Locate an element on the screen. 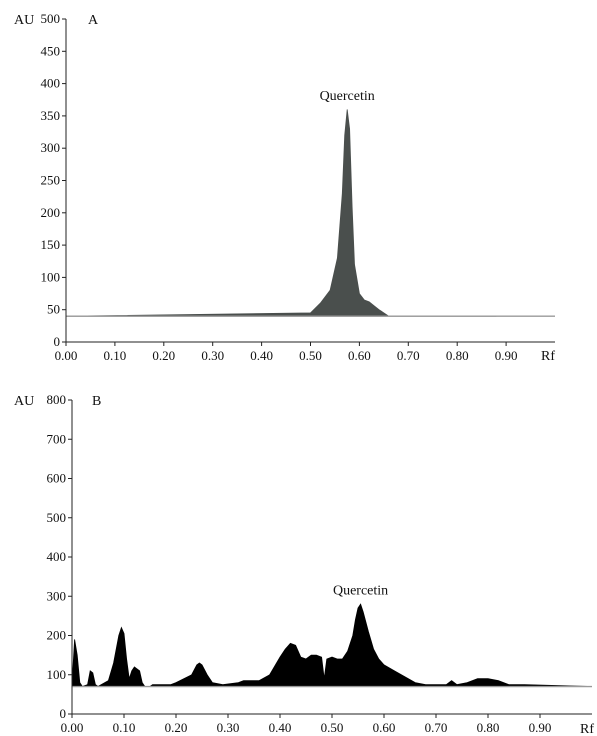 The width and height of the screenshot is (597, 736). y-tick-label: 350 is located at coordinates (51, 115).